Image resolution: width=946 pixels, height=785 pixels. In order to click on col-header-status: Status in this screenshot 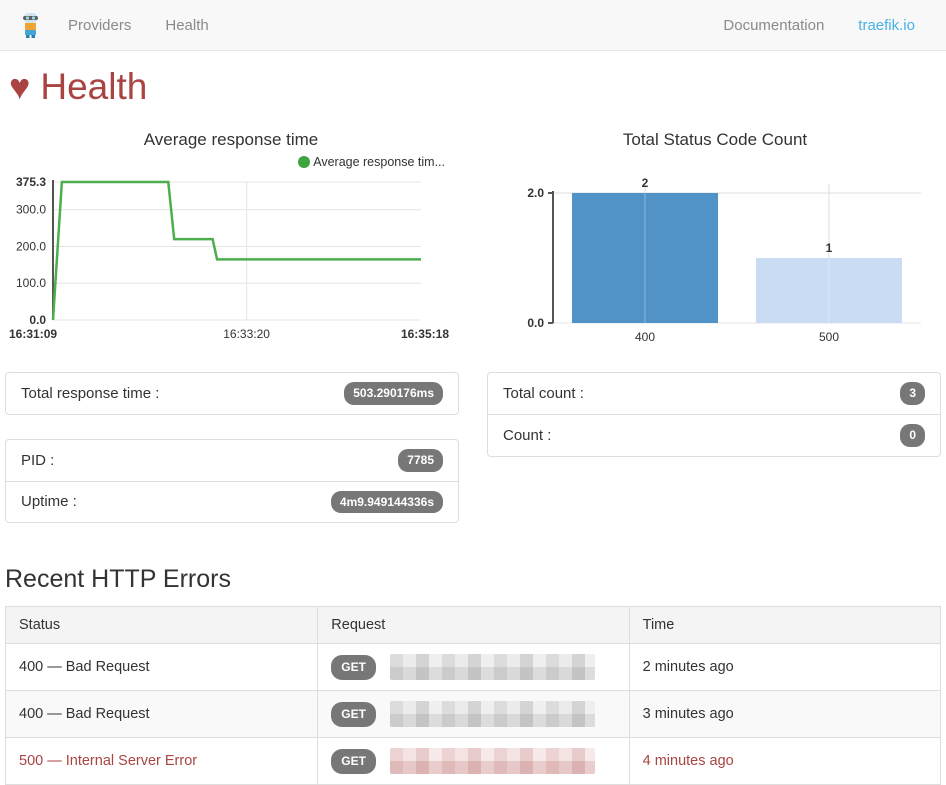, I will do `click(161, 625)`.